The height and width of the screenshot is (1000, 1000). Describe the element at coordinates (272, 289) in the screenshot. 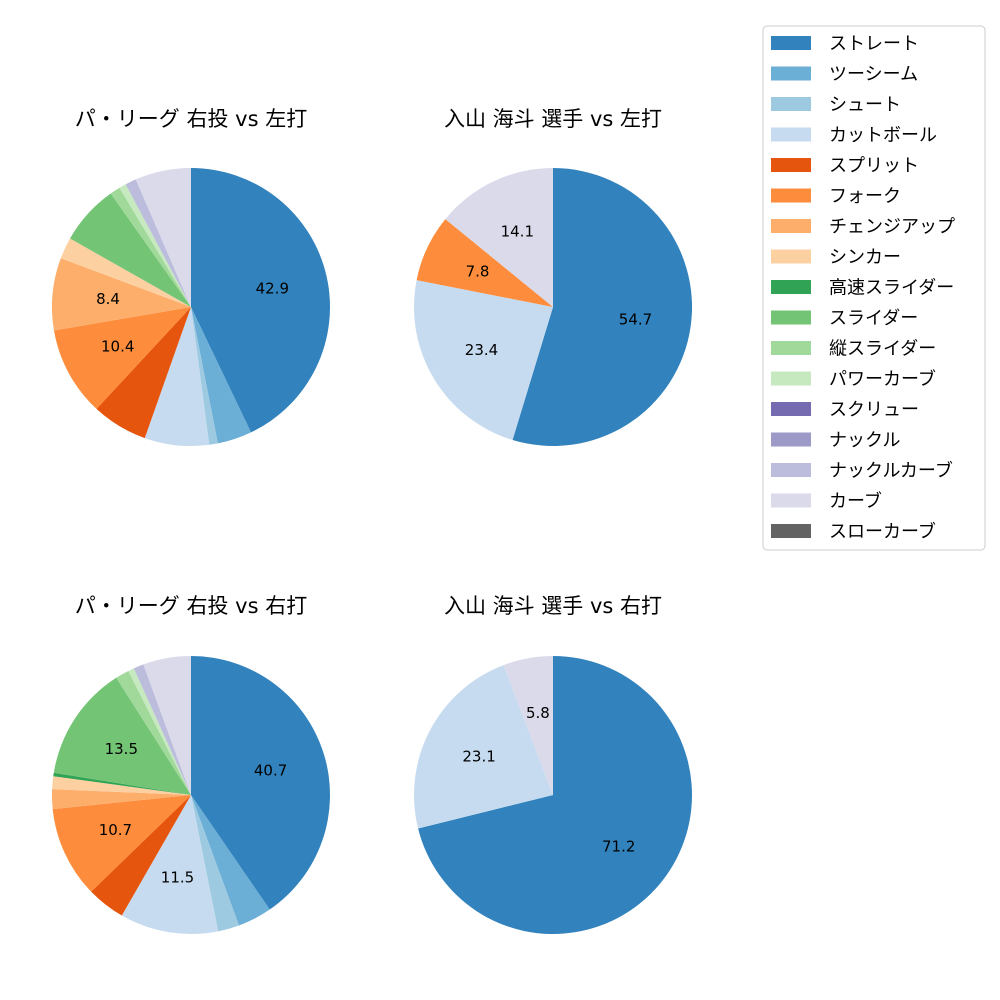

I see `pie-1-label-1: 42.9` at that location.